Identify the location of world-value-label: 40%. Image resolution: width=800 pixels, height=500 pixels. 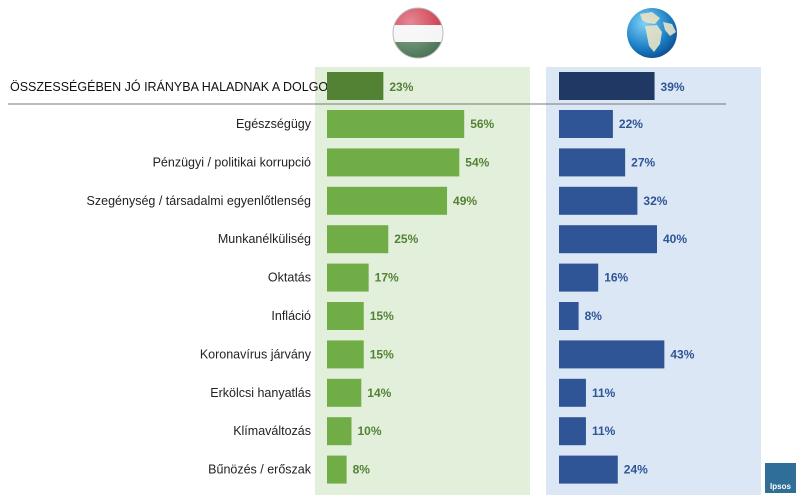
(675, 239).